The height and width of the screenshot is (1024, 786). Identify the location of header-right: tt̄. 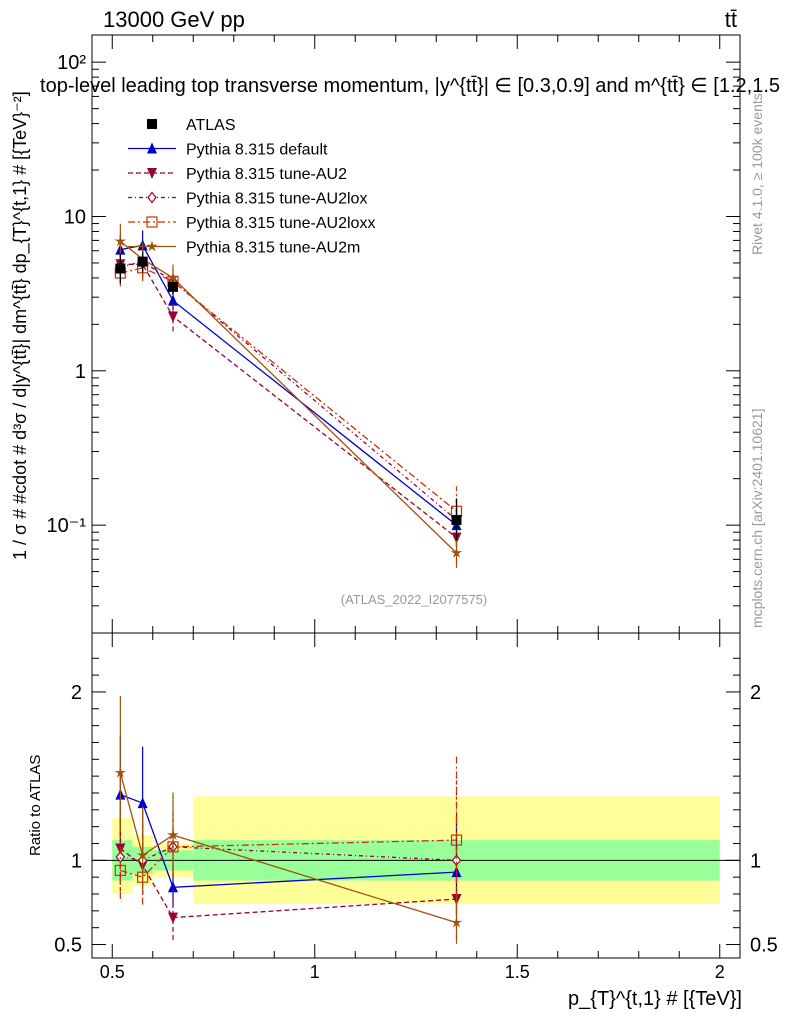
(731, 19).